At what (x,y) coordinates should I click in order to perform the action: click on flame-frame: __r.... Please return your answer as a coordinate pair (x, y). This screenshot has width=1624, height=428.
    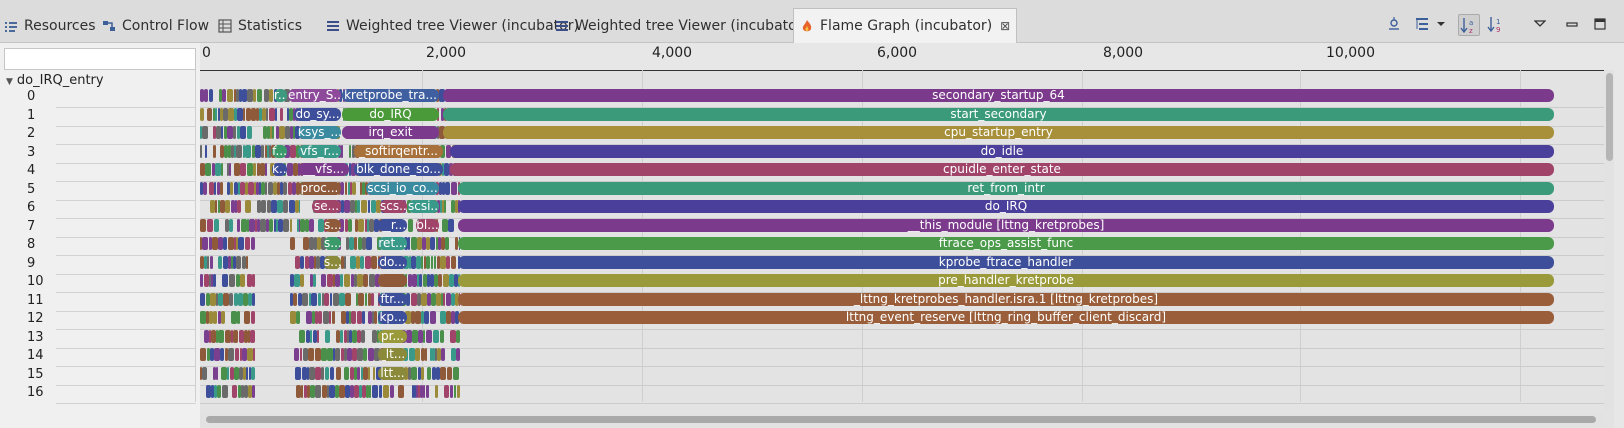
    Looking at the image, I should click on (392, 225).